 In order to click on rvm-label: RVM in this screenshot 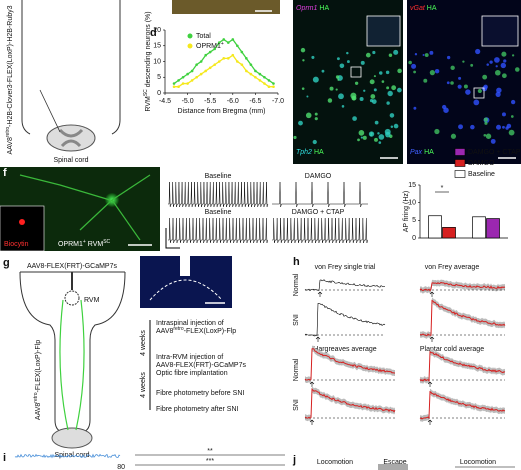, I will do `click(92, 300)`.